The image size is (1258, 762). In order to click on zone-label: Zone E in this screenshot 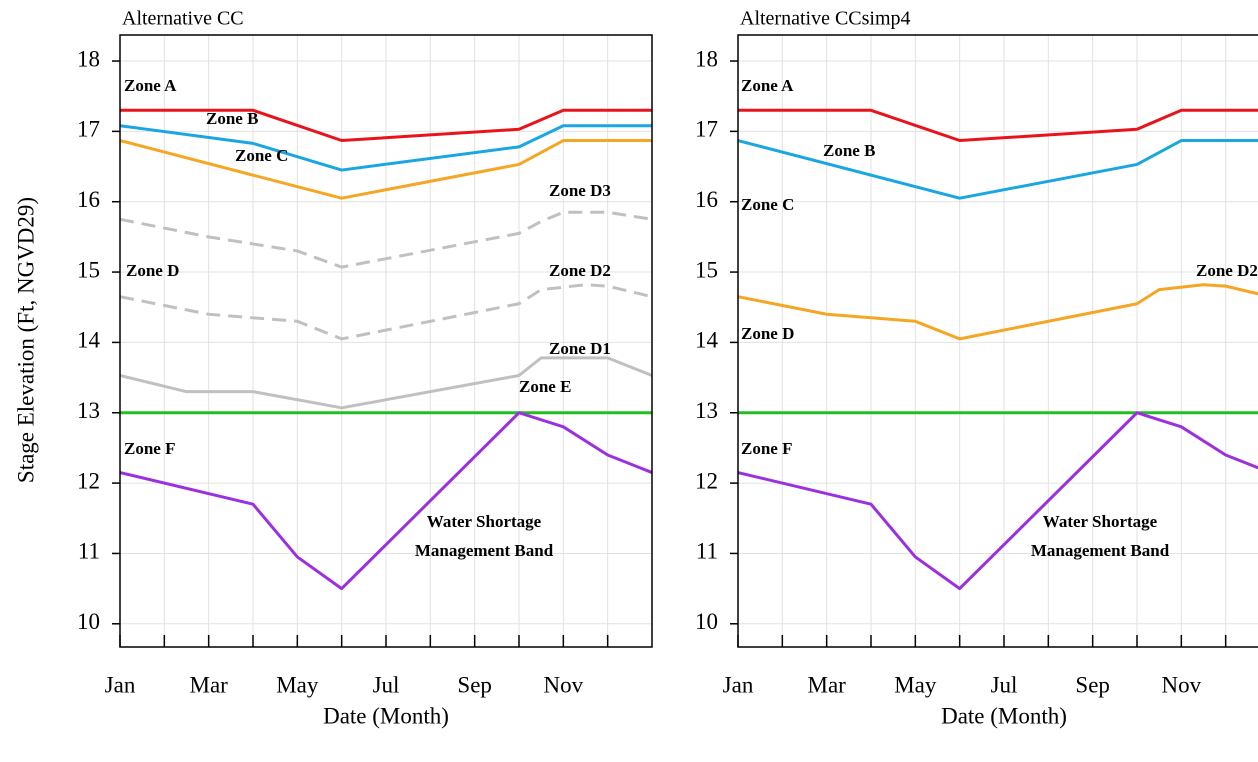, I will do `click(545, 386)`.